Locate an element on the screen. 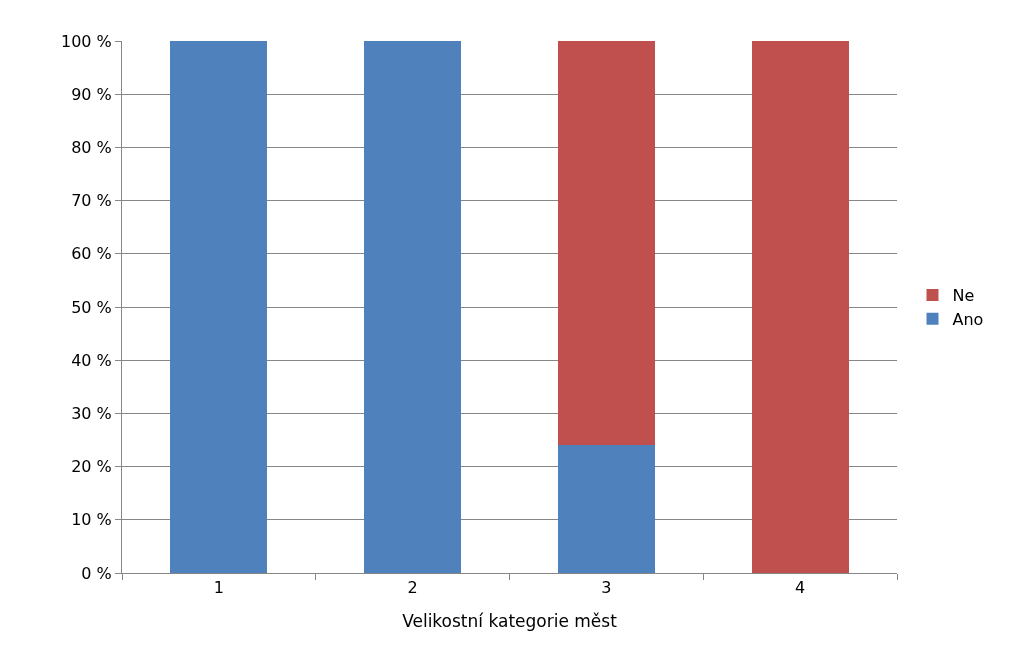 The height and width of the screenshot is (671, 1013). y-tick-label: 40 % is located at coordinates (91, 360).